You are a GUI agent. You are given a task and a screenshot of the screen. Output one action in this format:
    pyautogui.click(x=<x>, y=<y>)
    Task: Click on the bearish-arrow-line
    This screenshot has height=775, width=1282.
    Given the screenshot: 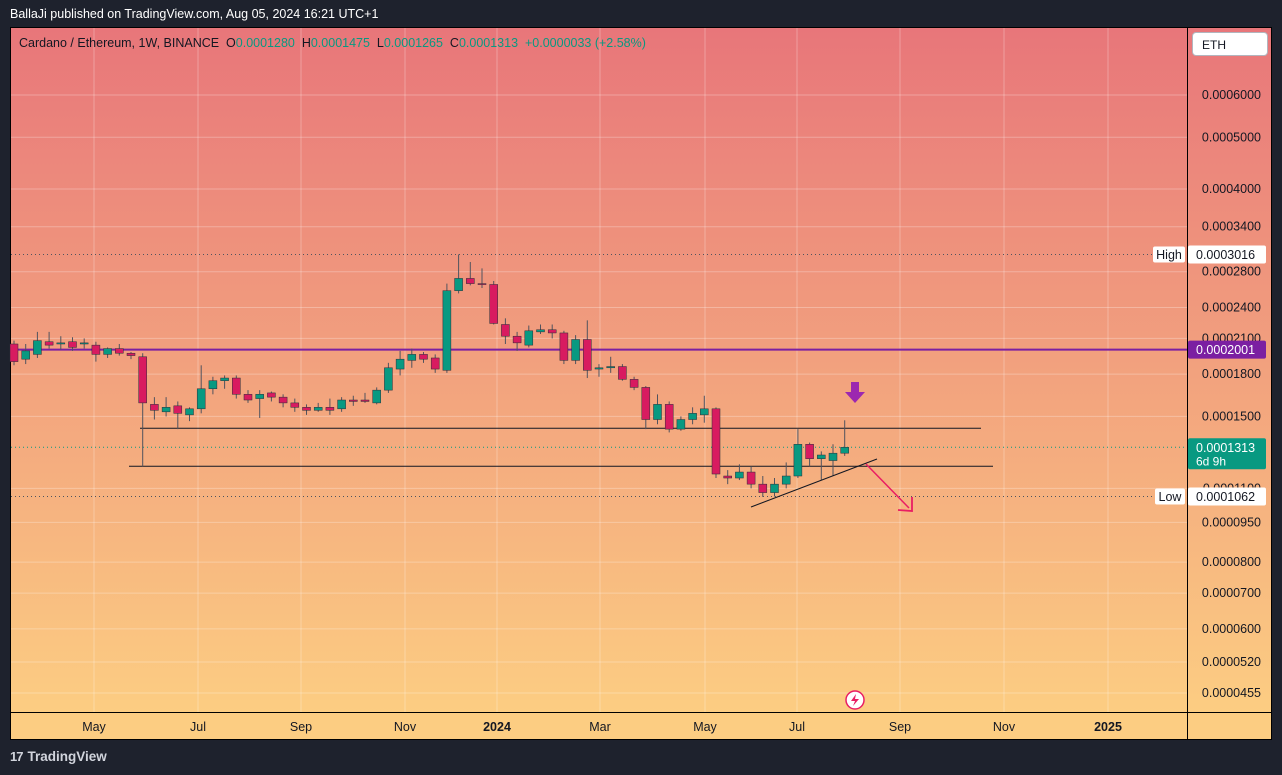 What is the action you would take?
    pyautogui.click(x=887, y=486)
    